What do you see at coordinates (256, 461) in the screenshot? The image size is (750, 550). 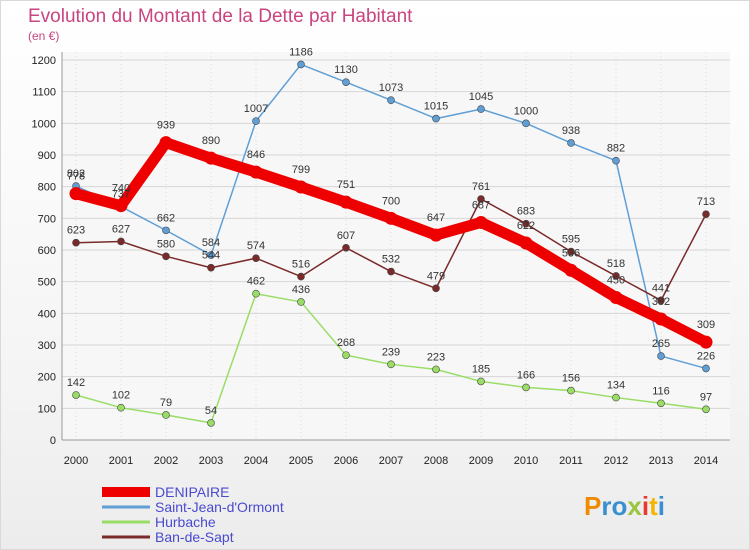 I see `x-tick-label: 2004` at bounding box center [256, 461].